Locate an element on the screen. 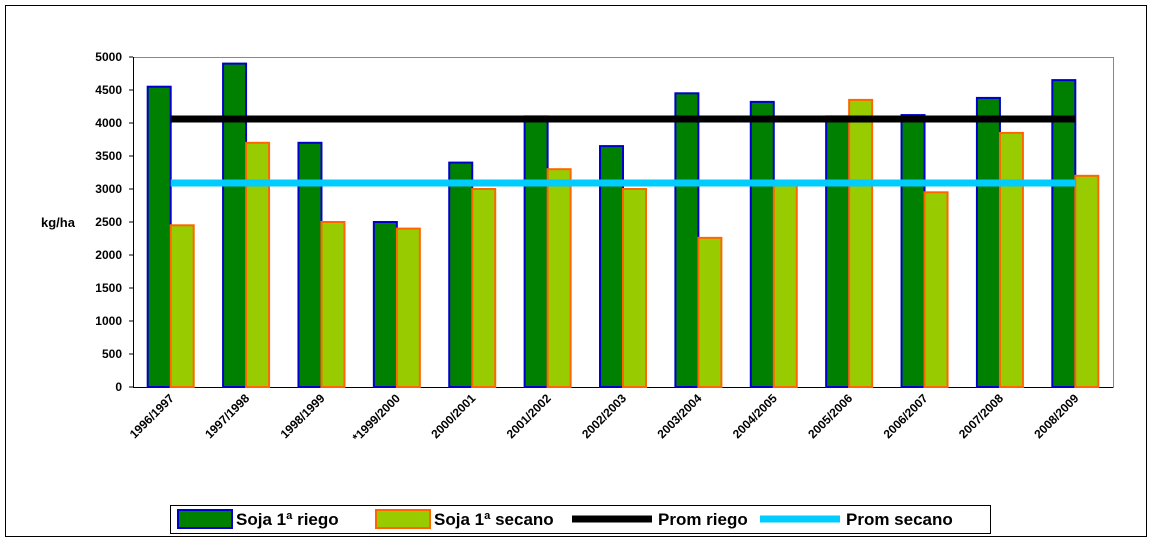  y-tick-label: 4000 is located at coordinates (108, 123).